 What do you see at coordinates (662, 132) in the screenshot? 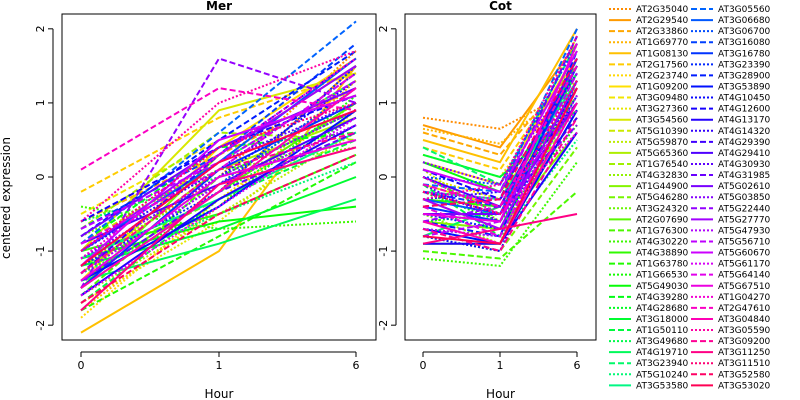
I see `legend-label: AT5G10390` at bounding box center [662, 132].